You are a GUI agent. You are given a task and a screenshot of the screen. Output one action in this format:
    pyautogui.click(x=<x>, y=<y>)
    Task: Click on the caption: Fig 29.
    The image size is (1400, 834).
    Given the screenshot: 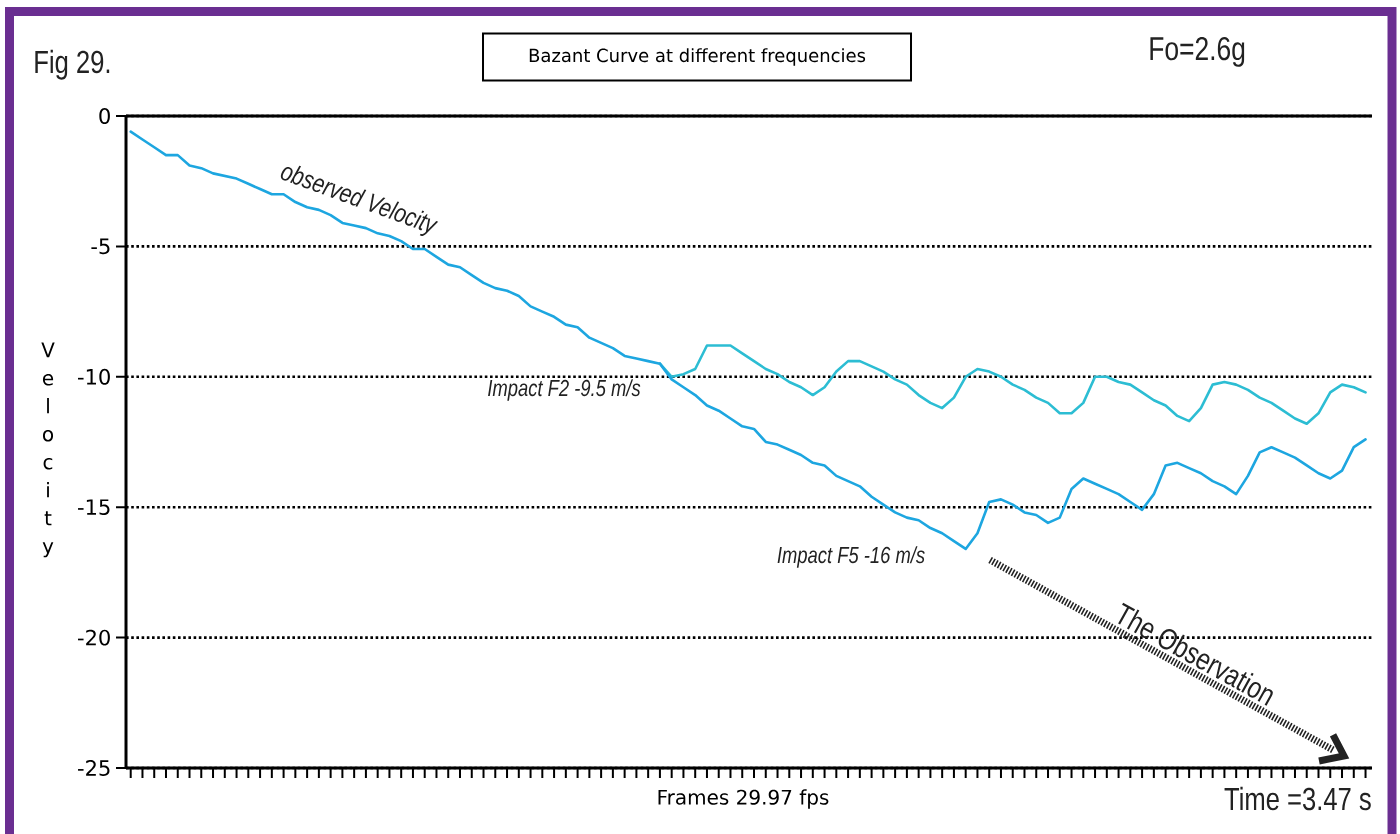 What is the action you would take?
    pyautogui.click(x=72, y=64)
    